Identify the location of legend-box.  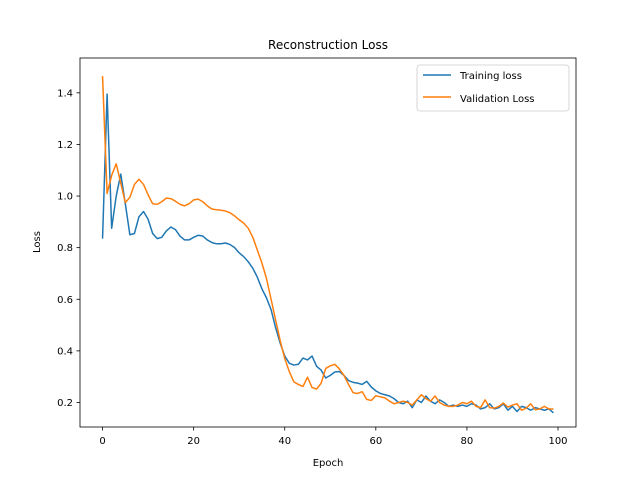
(493, 88).